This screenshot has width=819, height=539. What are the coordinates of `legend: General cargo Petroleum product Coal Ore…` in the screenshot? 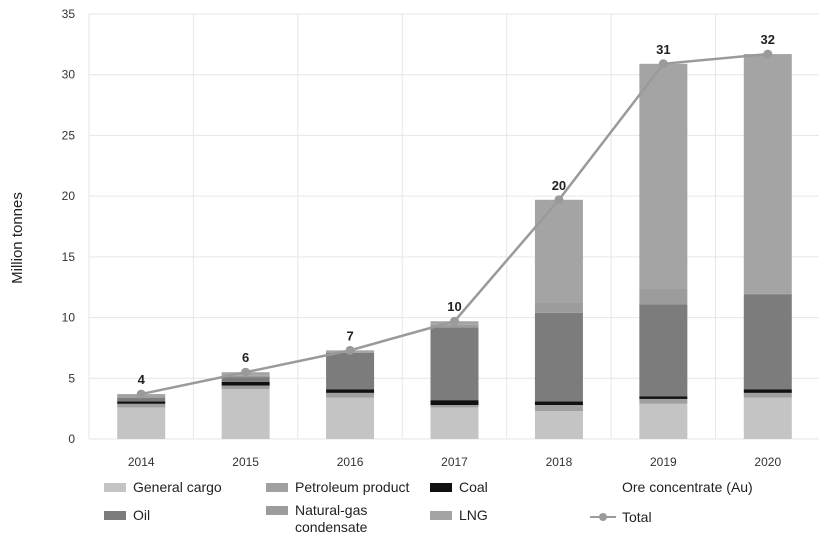 It's located at (409, 504).